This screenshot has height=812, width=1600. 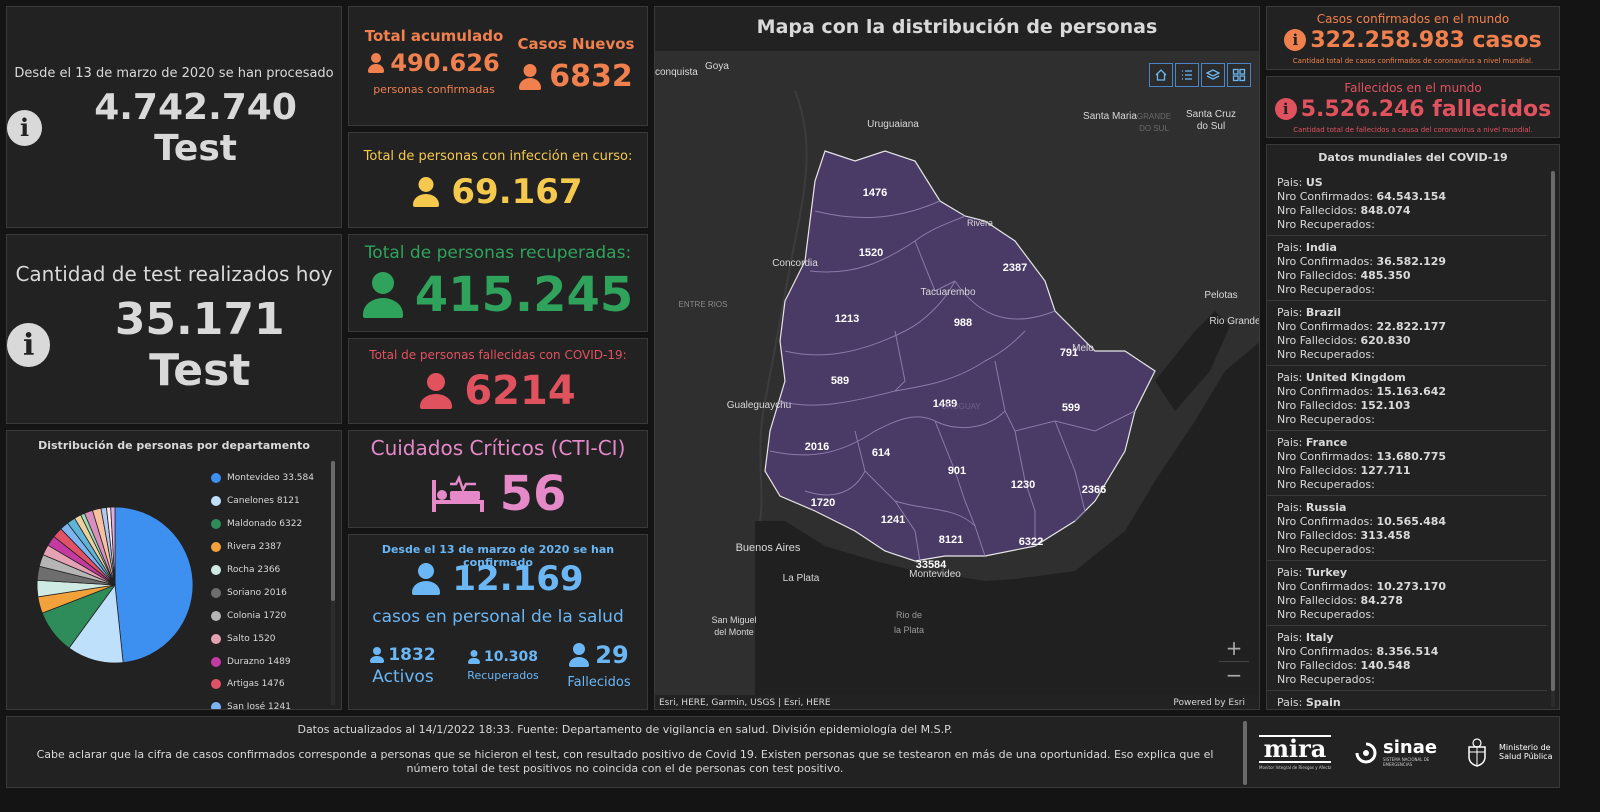 I want to click on department-value: 614, so click(x=881, y=453).